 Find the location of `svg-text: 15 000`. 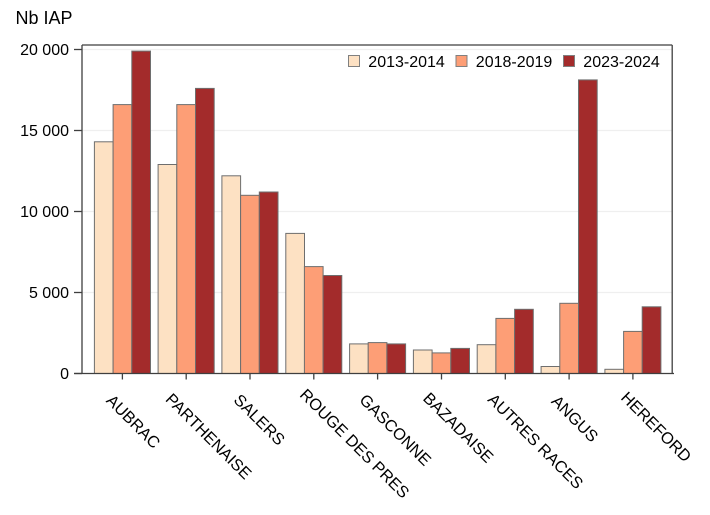

svg-text: 15 000 is located at coordinates (44, 131).